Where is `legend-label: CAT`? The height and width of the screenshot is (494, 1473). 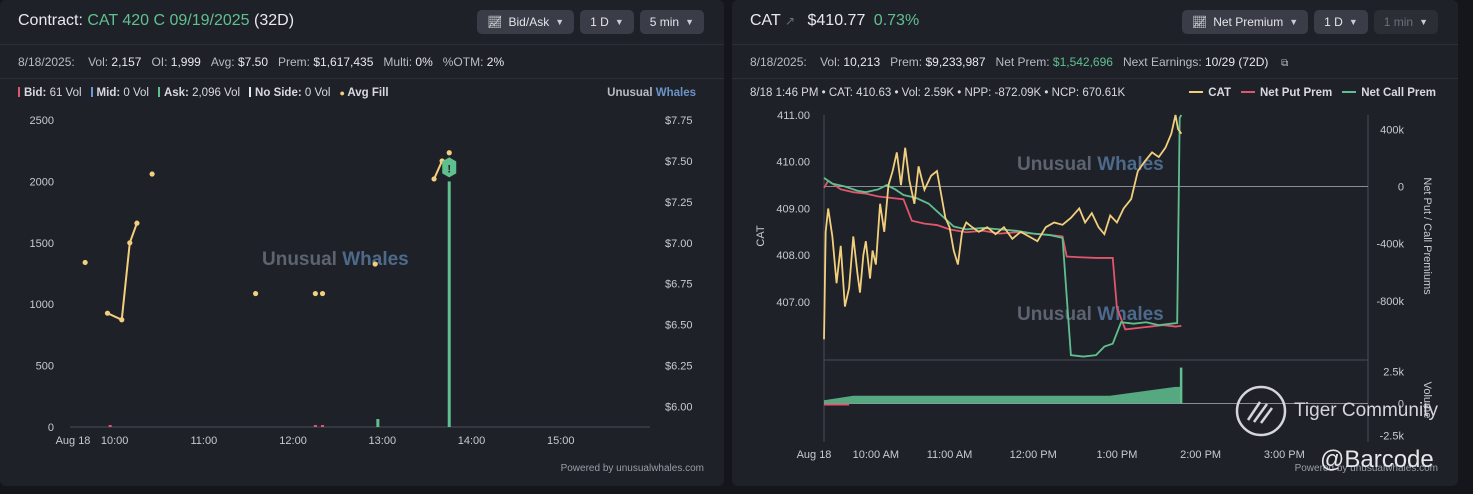
legend-label: CAT is located at coordinates (1219, 93).